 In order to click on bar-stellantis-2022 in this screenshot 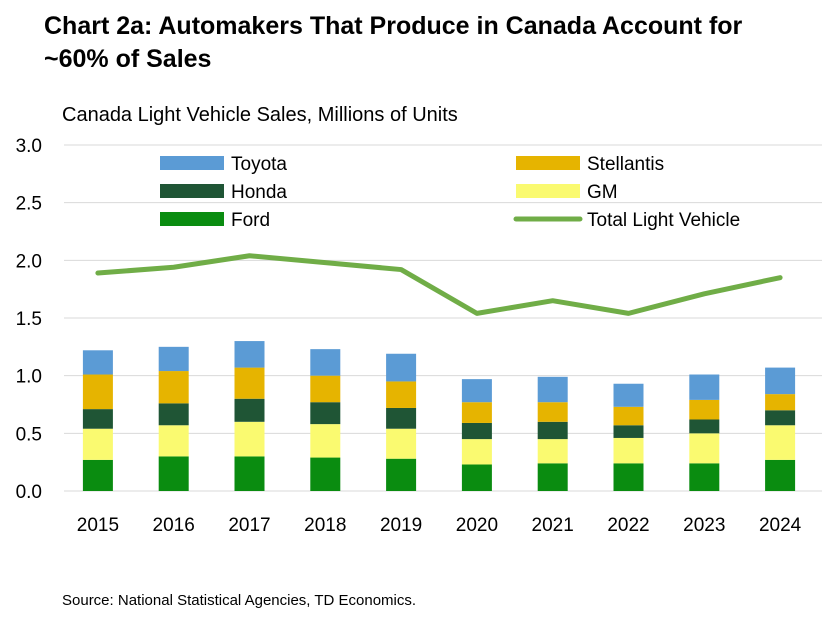, I will do `click(628, 416)`.